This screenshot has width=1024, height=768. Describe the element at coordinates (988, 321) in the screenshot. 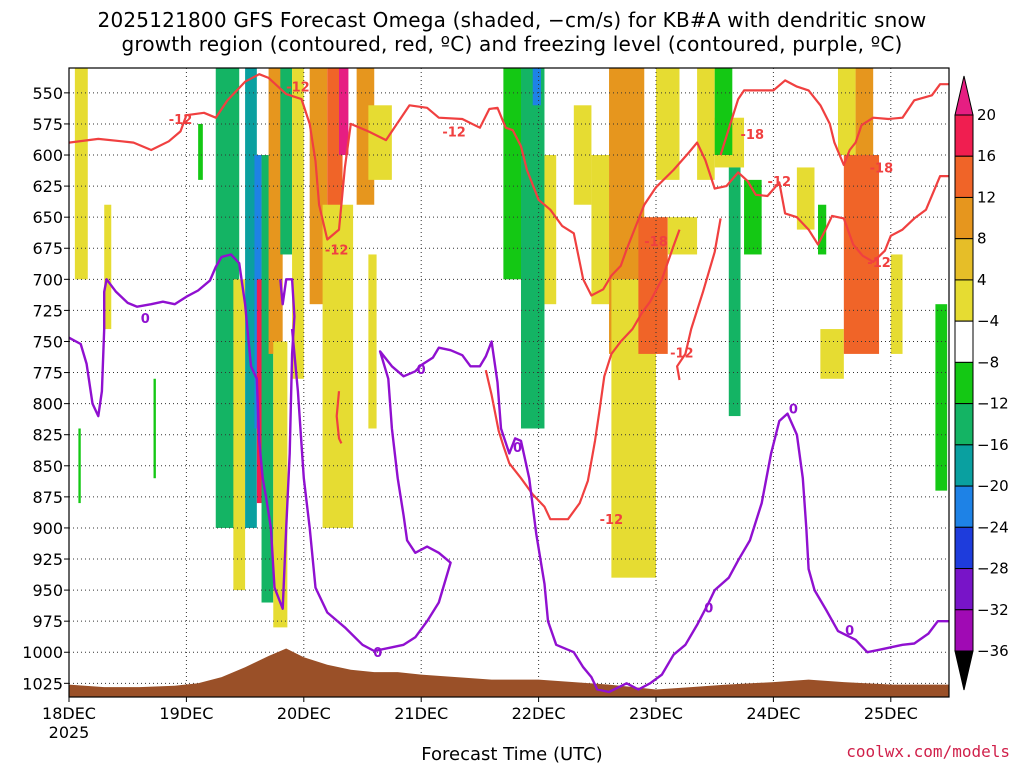

I see `colorbar-level-5: −4` at that location.